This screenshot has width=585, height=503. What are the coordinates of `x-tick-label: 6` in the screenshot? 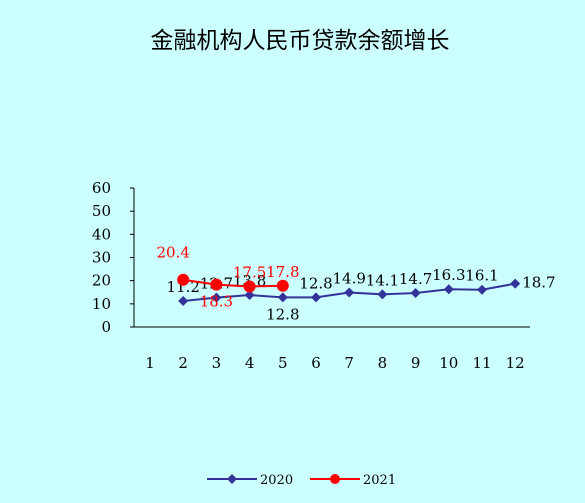 It's located at (316, 363).